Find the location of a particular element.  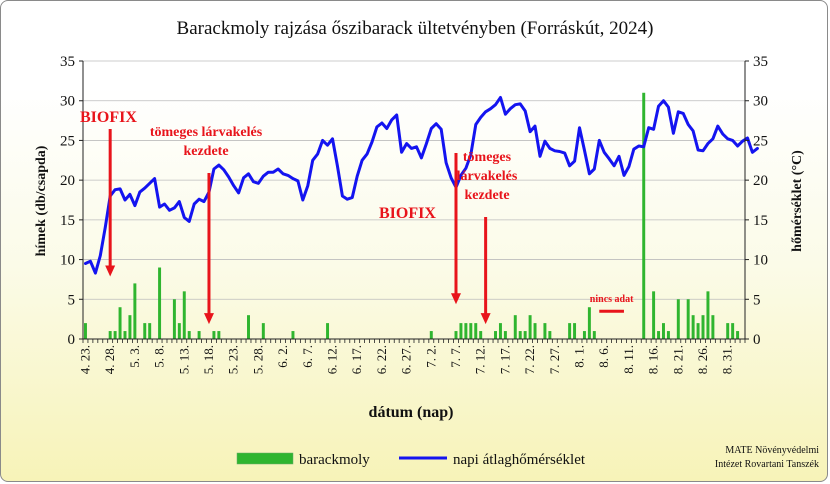

y-tick-right: 20 is located at coordinates (760, 181).